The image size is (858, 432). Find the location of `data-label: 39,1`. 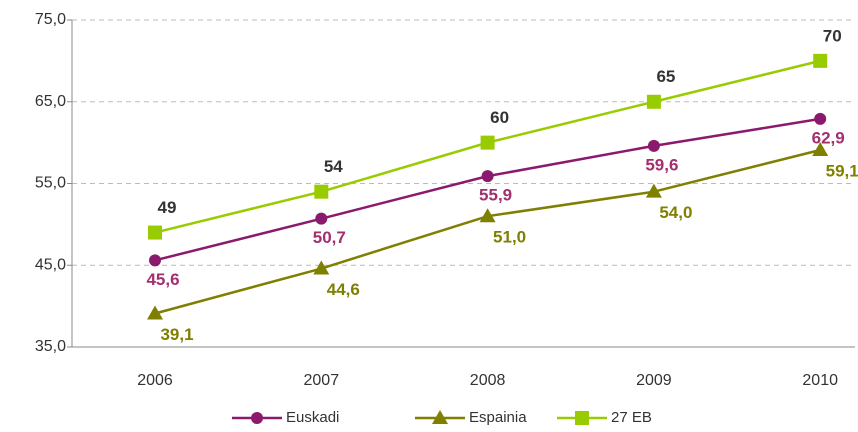

data-label: 39,1 is located at coordinates (176, 334).